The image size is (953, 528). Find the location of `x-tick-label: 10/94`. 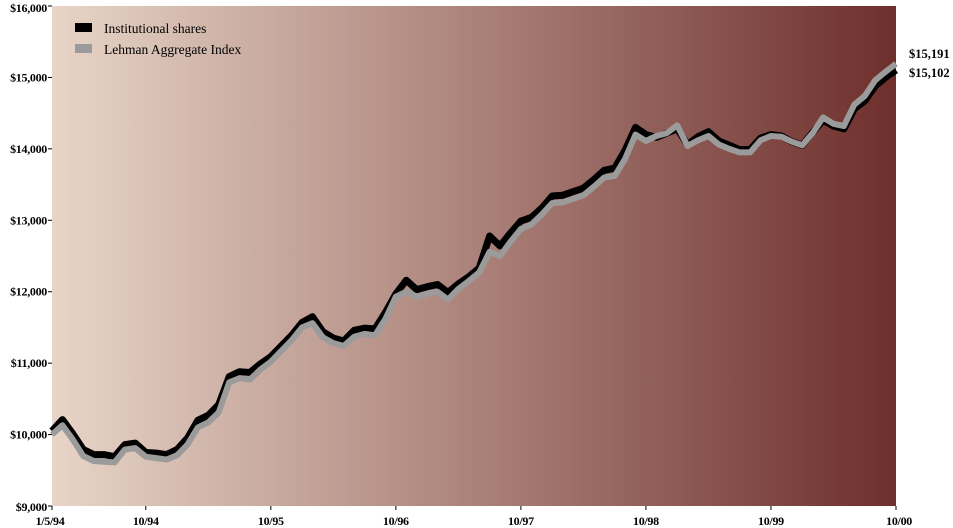

x-tick-label: 10/94 is located at coordinates (146, 521).